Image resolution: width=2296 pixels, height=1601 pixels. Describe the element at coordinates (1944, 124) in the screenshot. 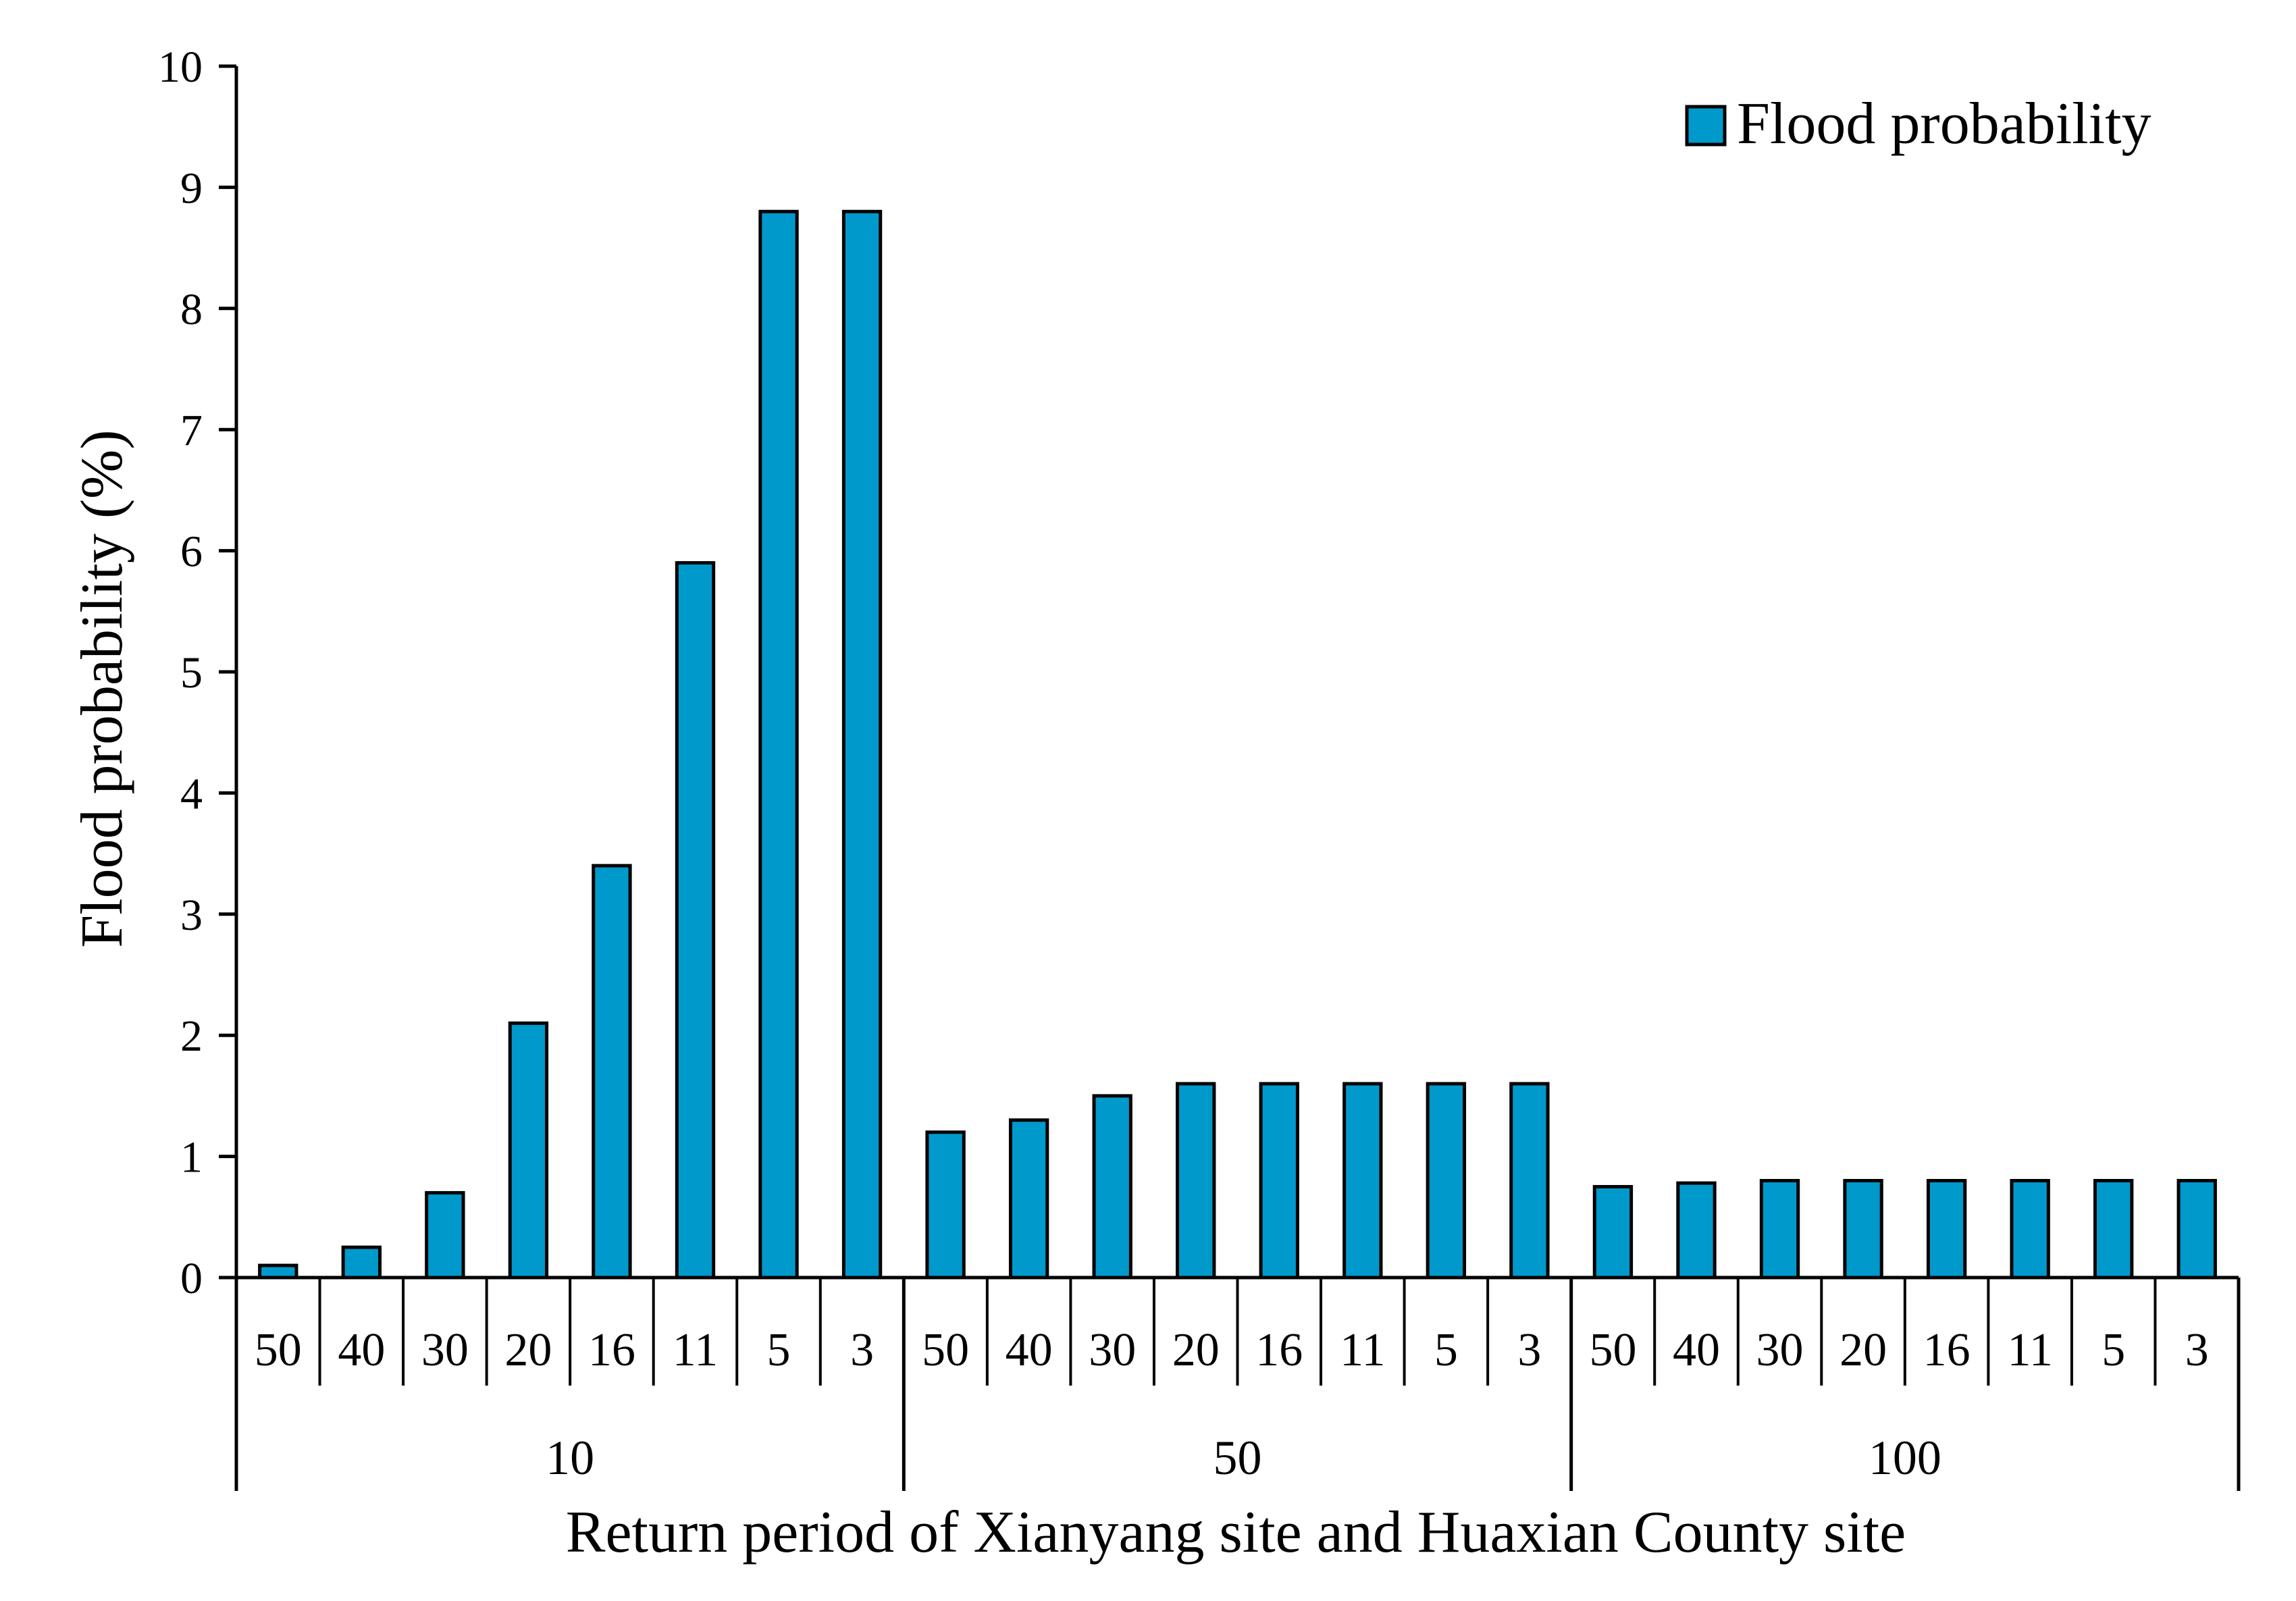

I see `legend-label: Flood probability` at that location.